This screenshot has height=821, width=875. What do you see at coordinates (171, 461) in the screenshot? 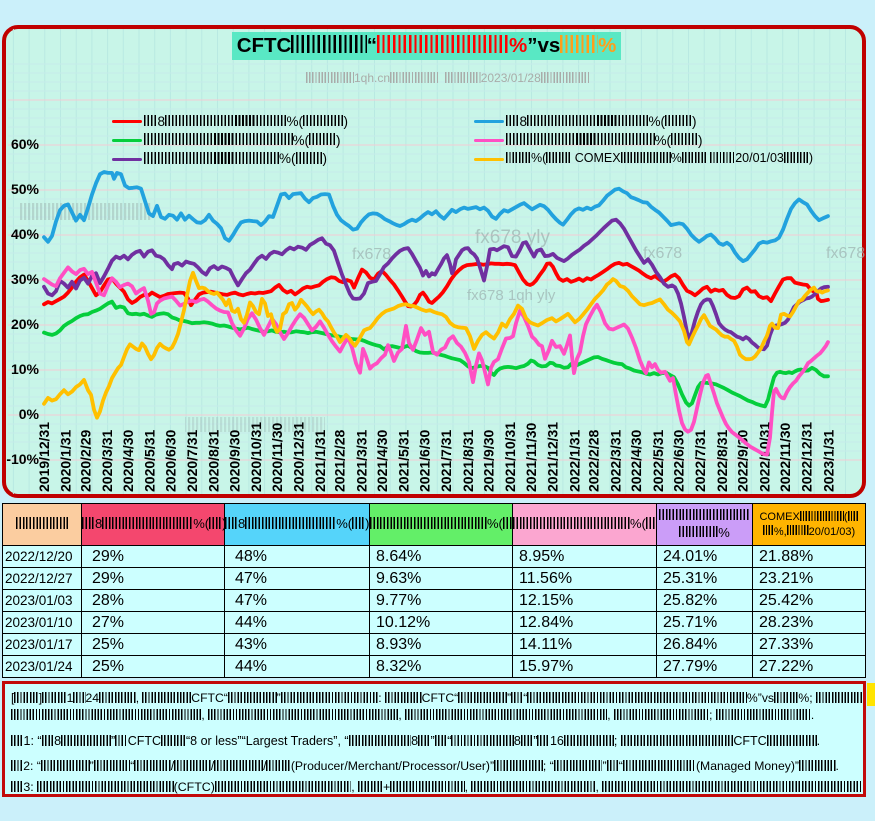
I see `svg-text: 2020/6/30` at bounding box center [171, 461].